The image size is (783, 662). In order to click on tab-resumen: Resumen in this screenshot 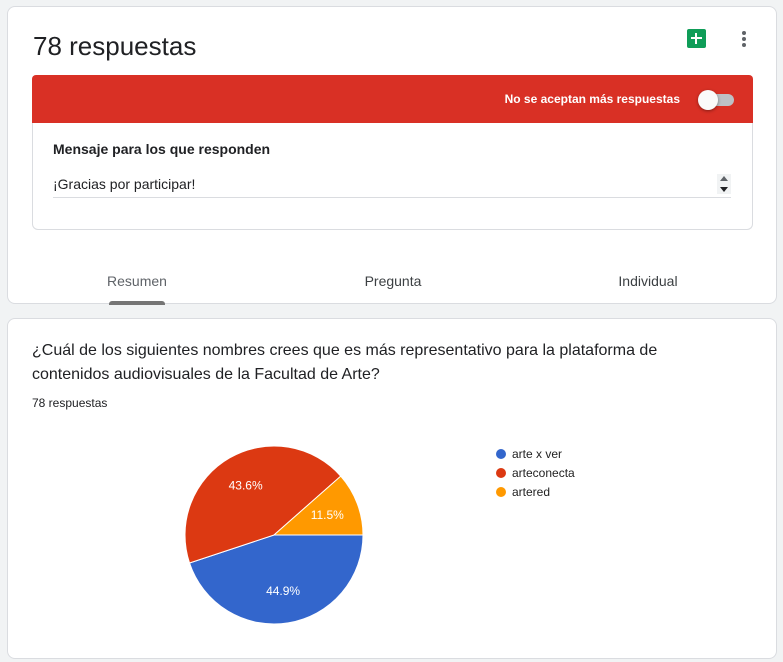, I will do `click(137, 281)`.